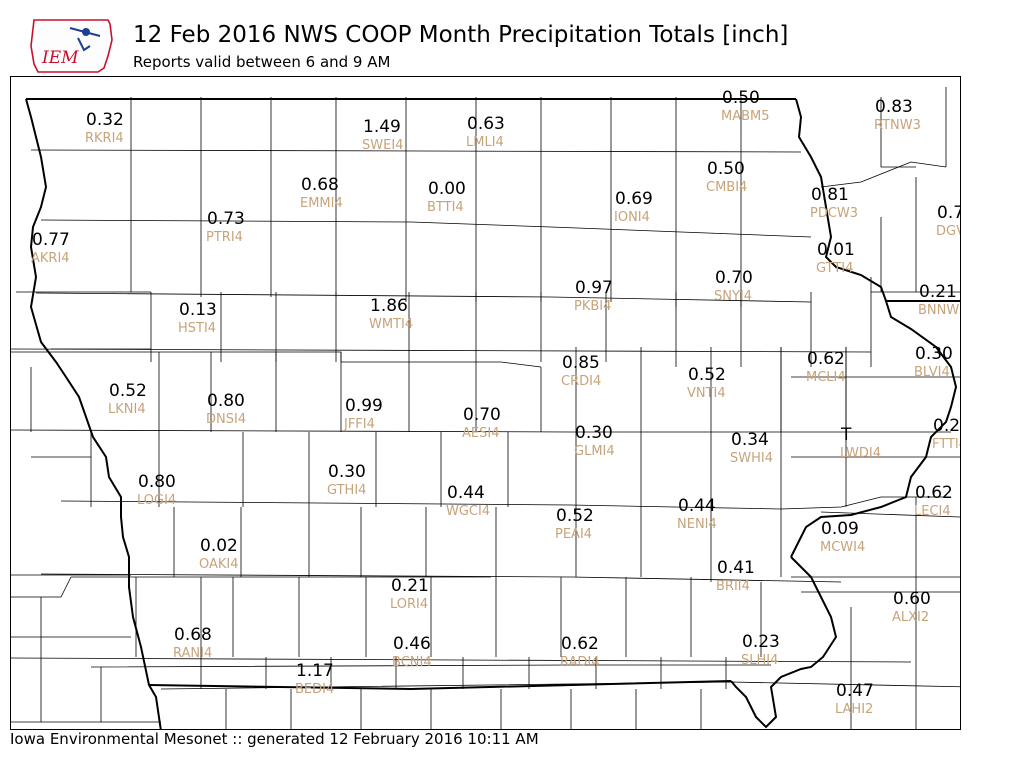 This screenshot has height=768, width=1024. I want to click on station-value: 0.73, so click(226, 219).